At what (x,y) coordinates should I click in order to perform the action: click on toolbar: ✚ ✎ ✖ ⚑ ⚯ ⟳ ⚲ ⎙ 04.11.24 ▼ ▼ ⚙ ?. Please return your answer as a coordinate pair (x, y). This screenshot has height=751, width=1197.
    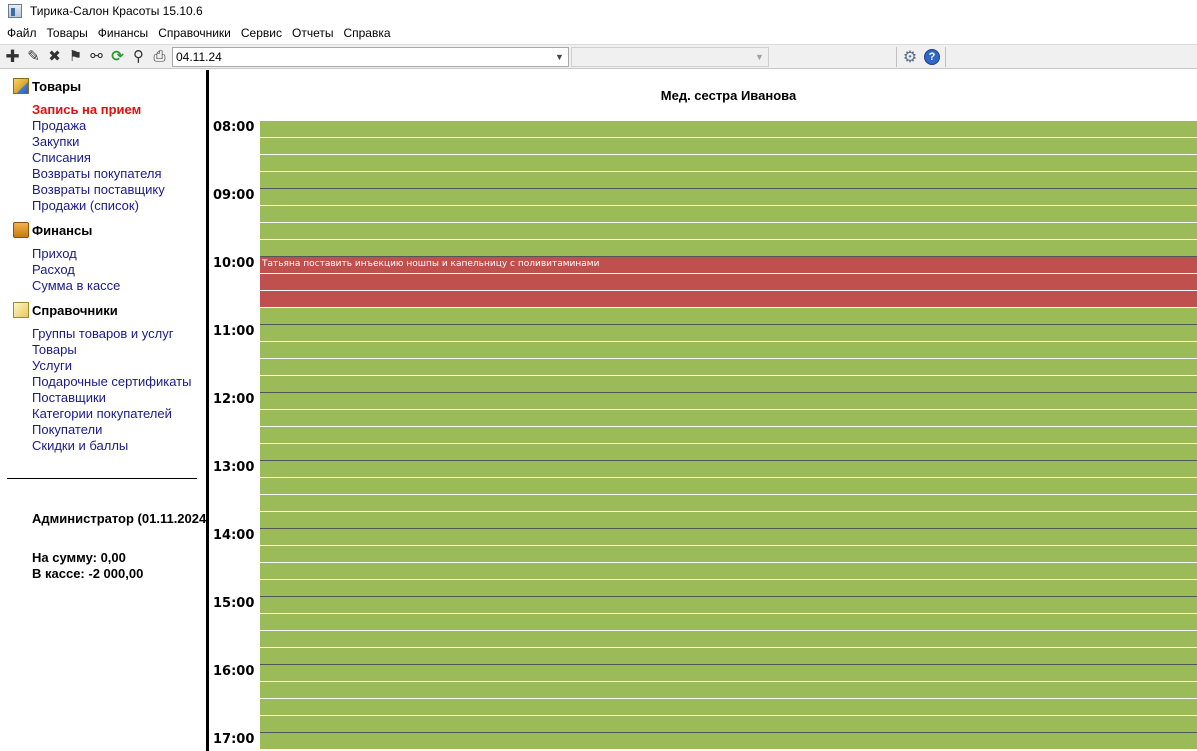
    Looking at the image, I should click on (598, 56).